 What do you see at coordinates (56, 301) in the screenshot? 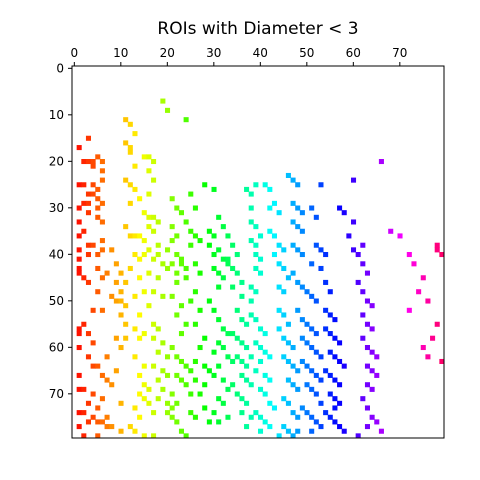
I see `y-tick-label: 50` at bounding box center [56, 301].